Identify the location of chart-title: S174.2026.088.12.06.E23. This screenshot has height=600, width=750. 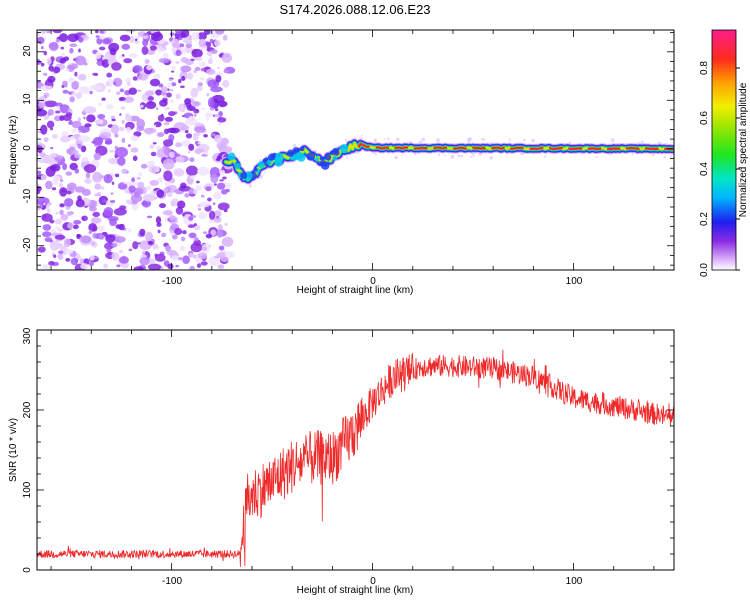
(354, 9).